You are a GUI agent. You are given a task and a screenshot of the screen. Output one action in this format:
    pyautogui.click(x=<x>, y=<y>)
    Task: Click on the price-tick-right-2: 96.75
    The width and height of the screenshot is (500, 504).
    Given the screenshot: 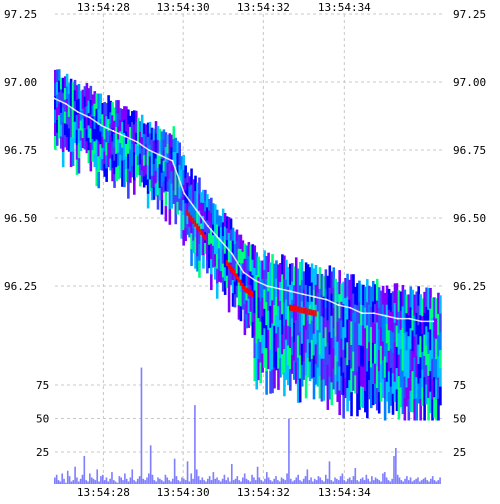 What is the action you would take?
    pyautogui.click(x=469, y=150)
    